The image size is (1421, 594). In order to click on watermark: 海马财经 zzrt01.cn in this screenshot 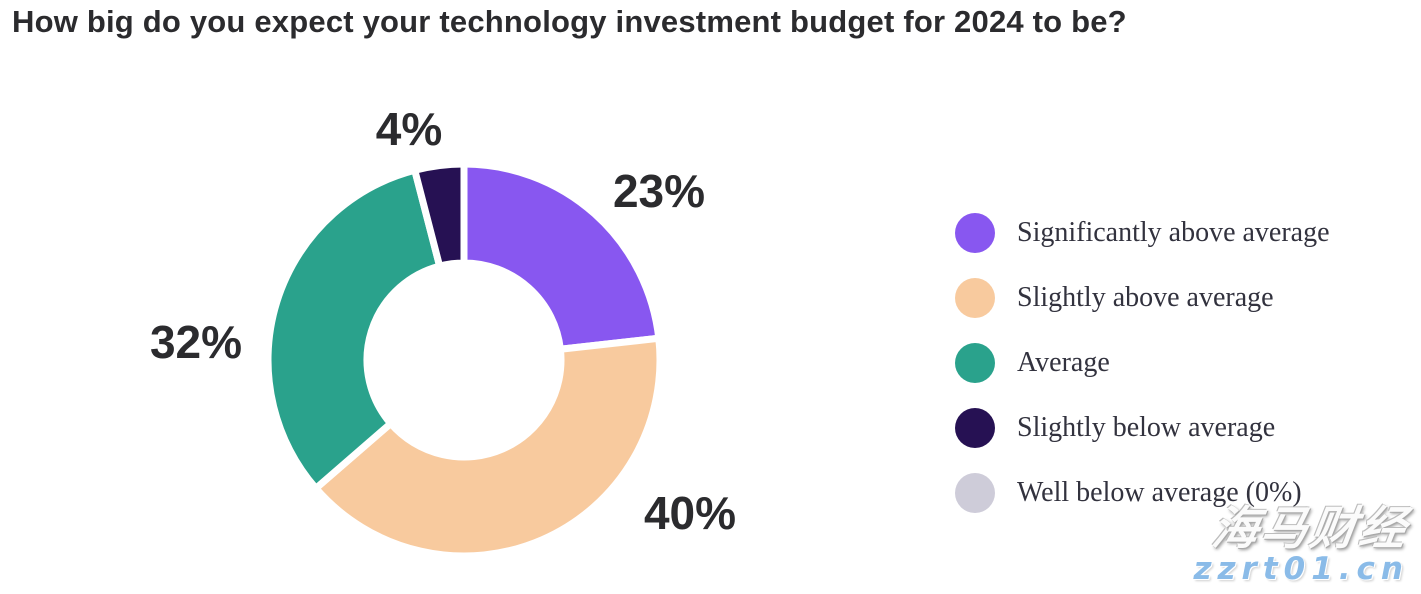, I will do `click(1303, 544)`.